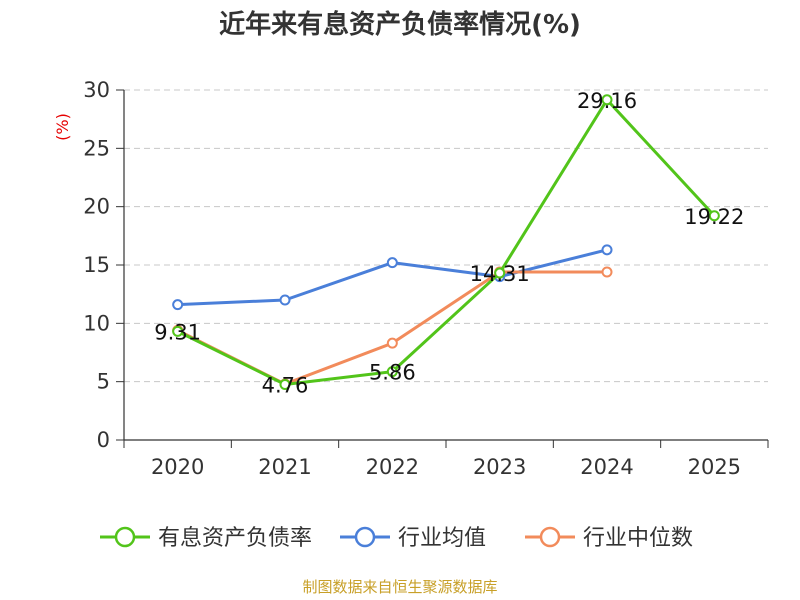 Image resolution: width=800 pixels, height=600 pixels. Describe the element at coordinates (399, 587) in the screenshot. I see `source-note: 制图数据来自恒生聚源数据库` at that location.